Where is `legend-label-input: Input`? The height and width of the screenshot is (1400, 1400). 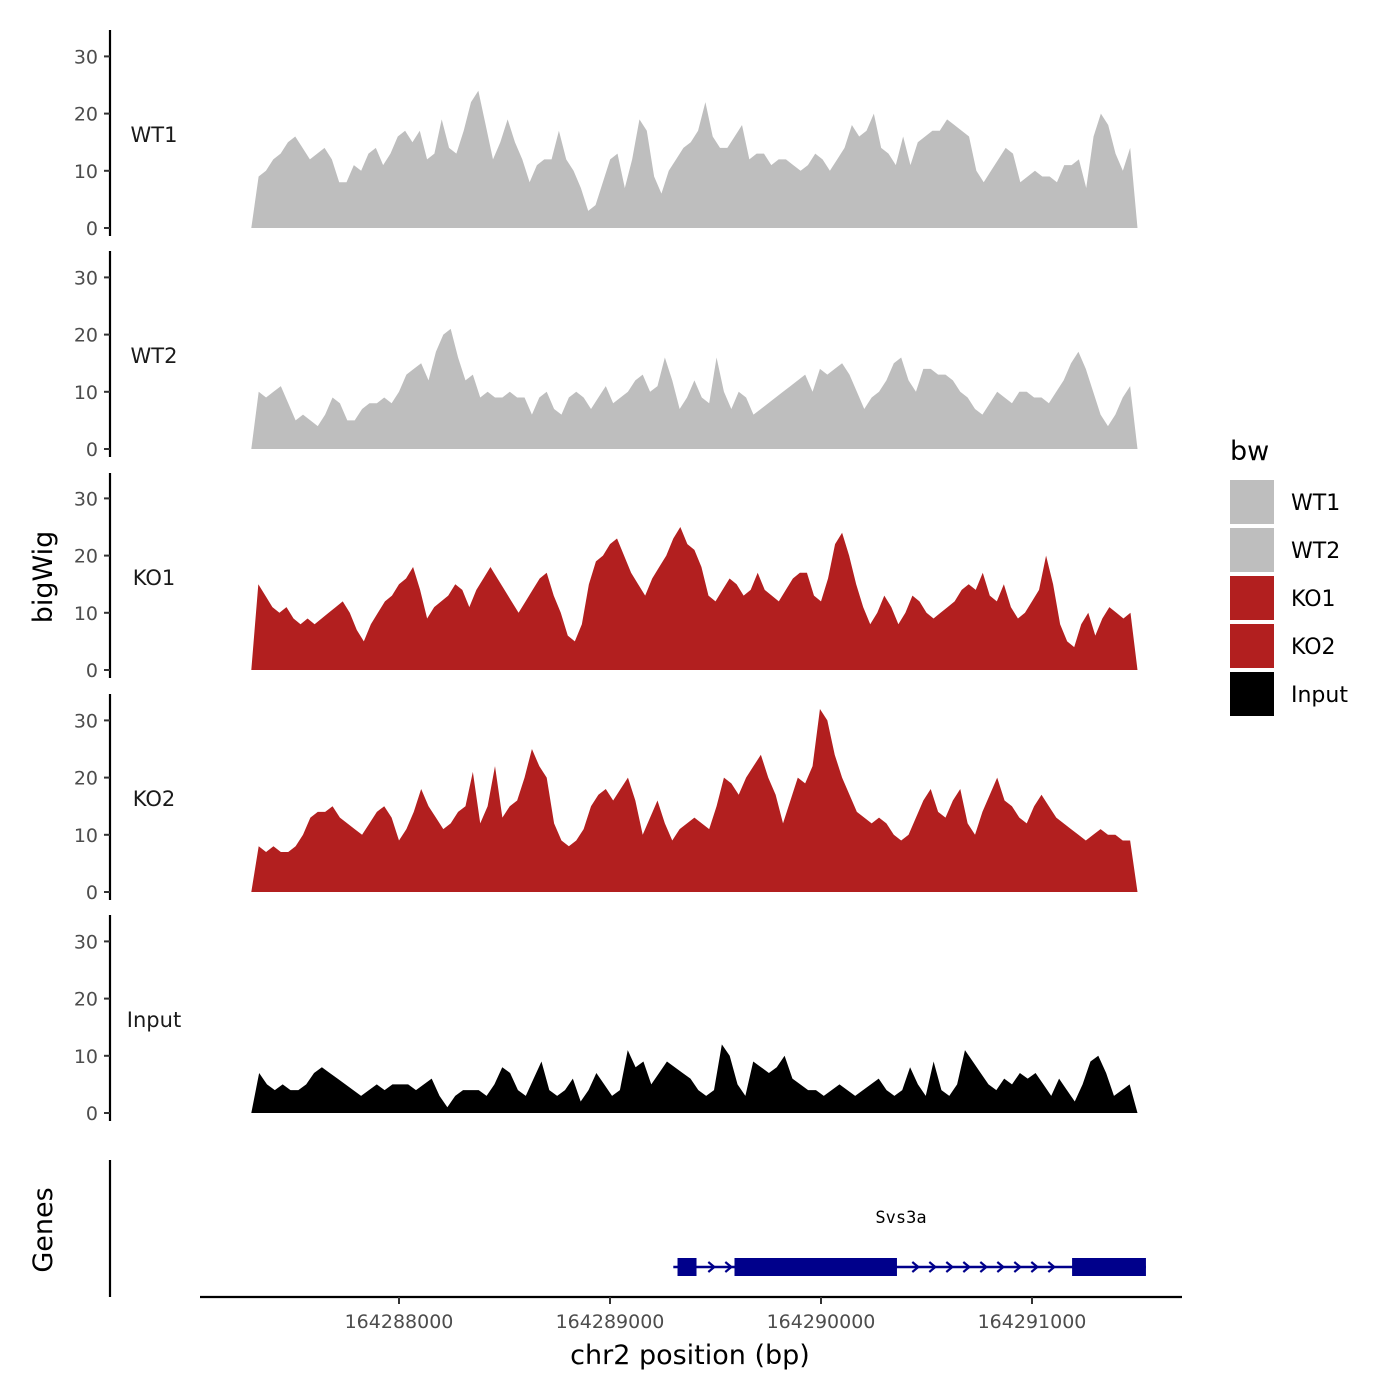 legend-label-input: Input is located at coordinates (1319, 695).